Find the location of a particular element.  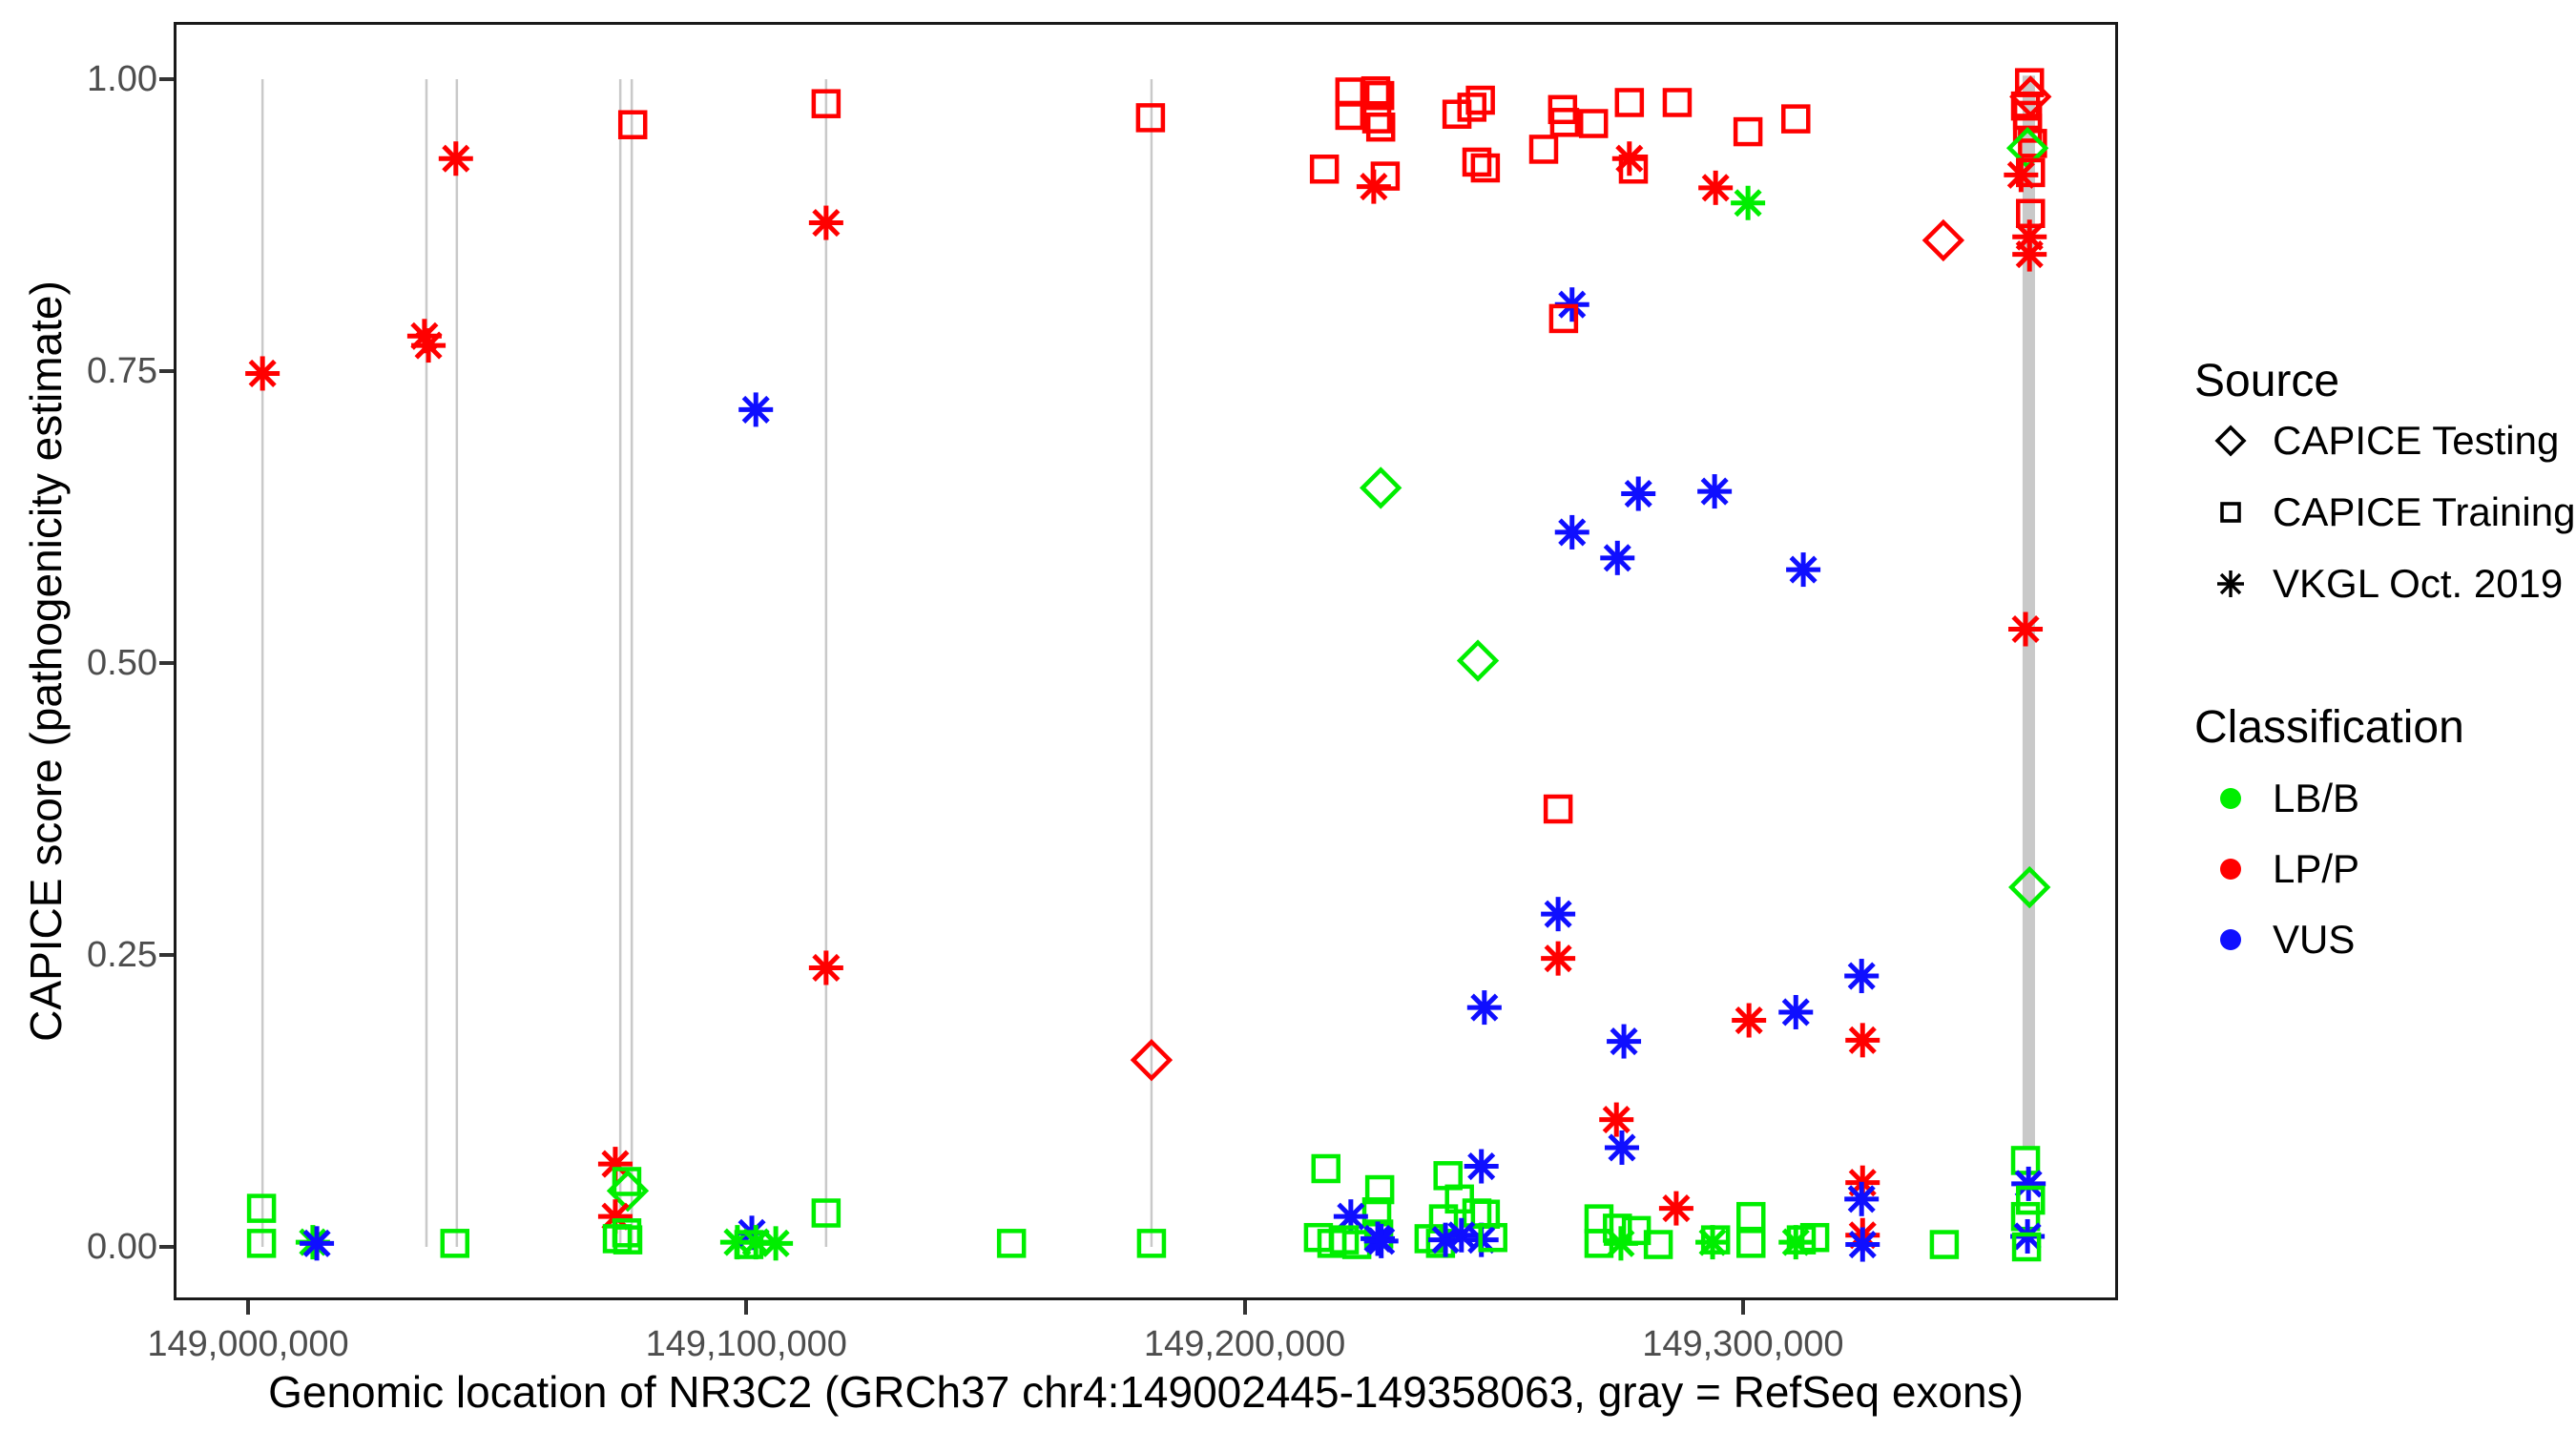

x-tick-label: 149,200,000 is located at coordinates (1244, 1344).